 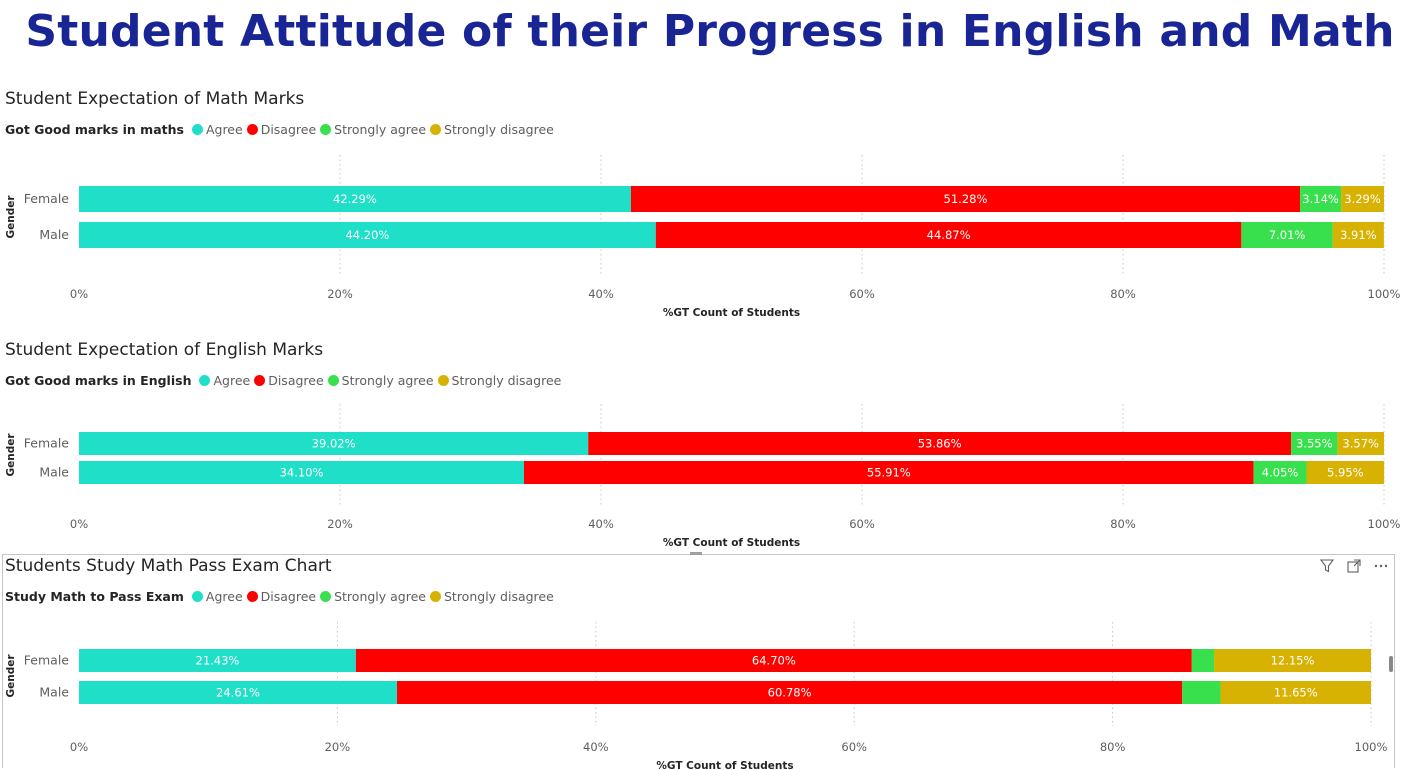 What do you see at coordinates (696, 553) in the screenshot?
I see `resize-handle` at bounding box center [696, 553].